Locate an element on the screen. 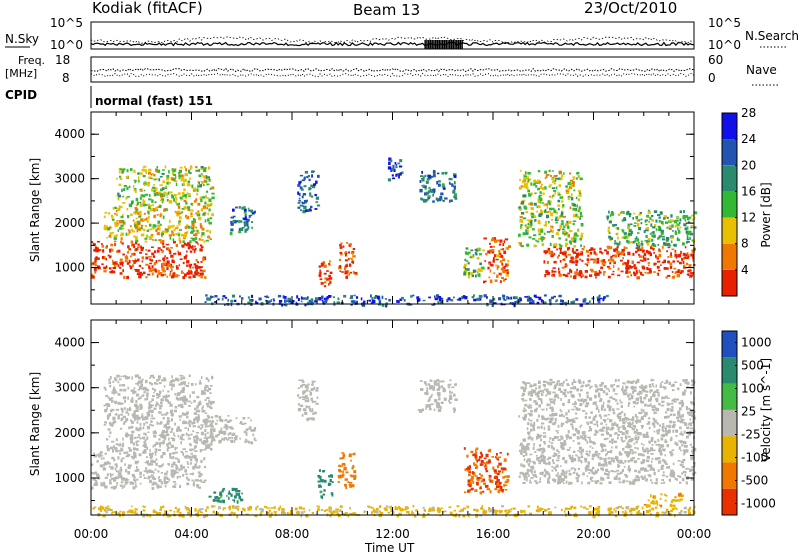  freq-tick-top: 18 is located at coordinates (62, 60).